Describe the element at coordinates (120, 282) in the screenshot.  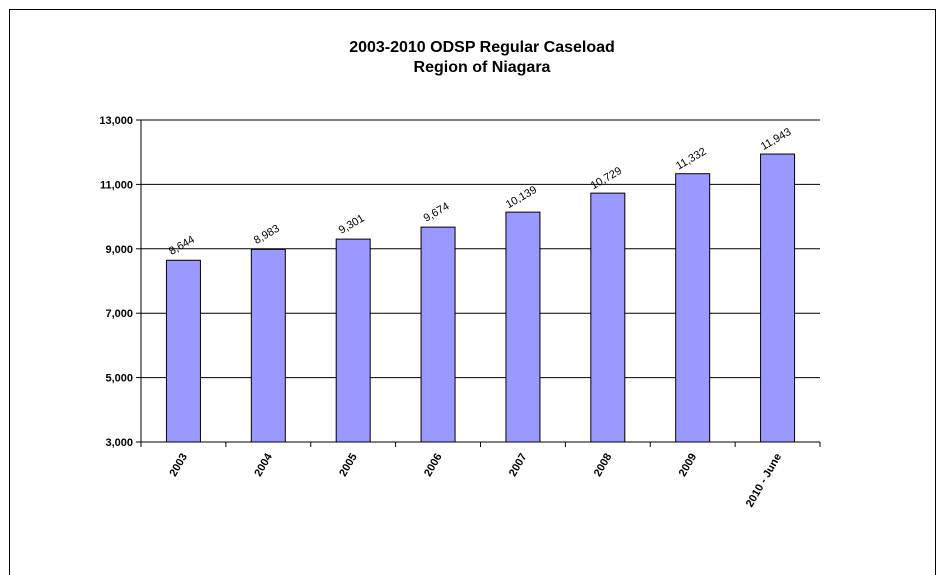
I see `y-axis-ticks: 3,000 5,000 7,000 9,000 11,000 13,000` at that location.